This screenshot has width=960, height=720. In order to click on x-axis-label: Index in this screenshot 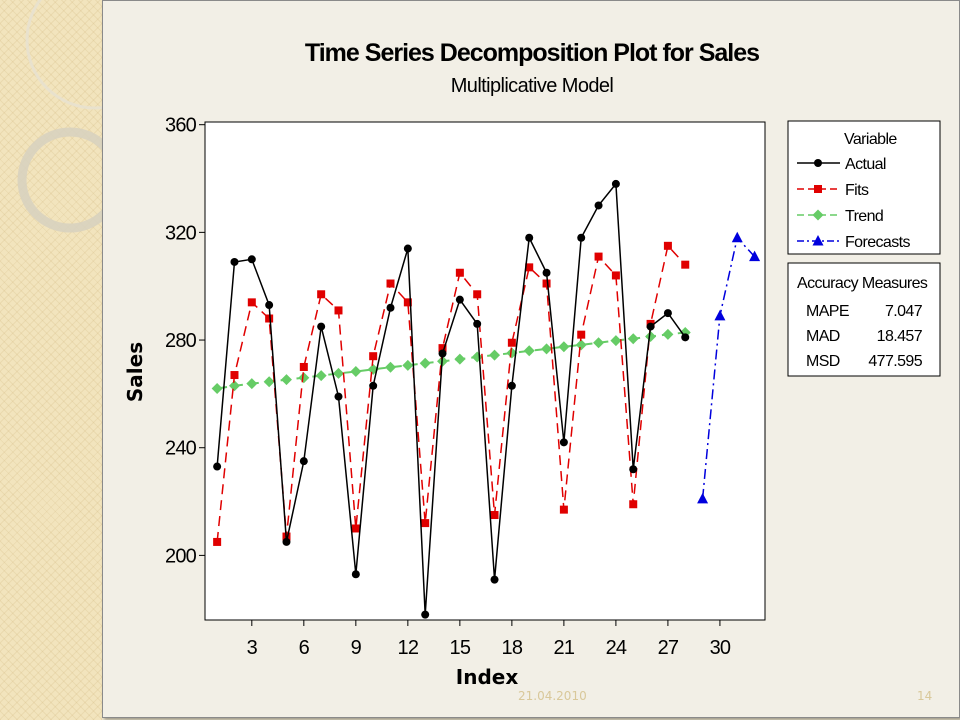, I will do `click(487, 677)`.